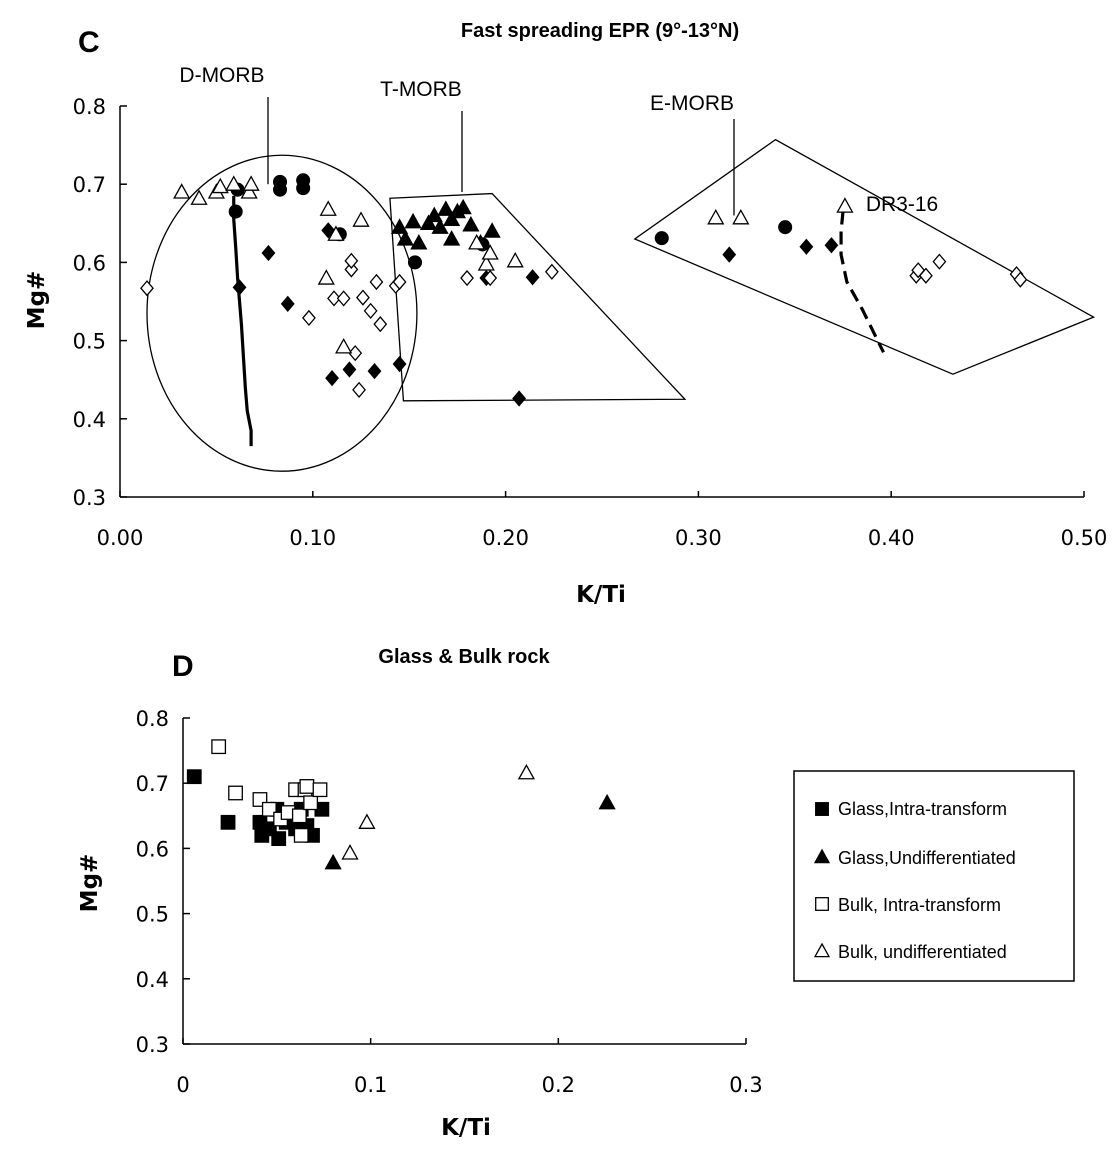 The image size is (1115, 1150). Describe the element at coordinates (902, 204) in the screenshot. I see `annotation-label: DR3-16` at that location.